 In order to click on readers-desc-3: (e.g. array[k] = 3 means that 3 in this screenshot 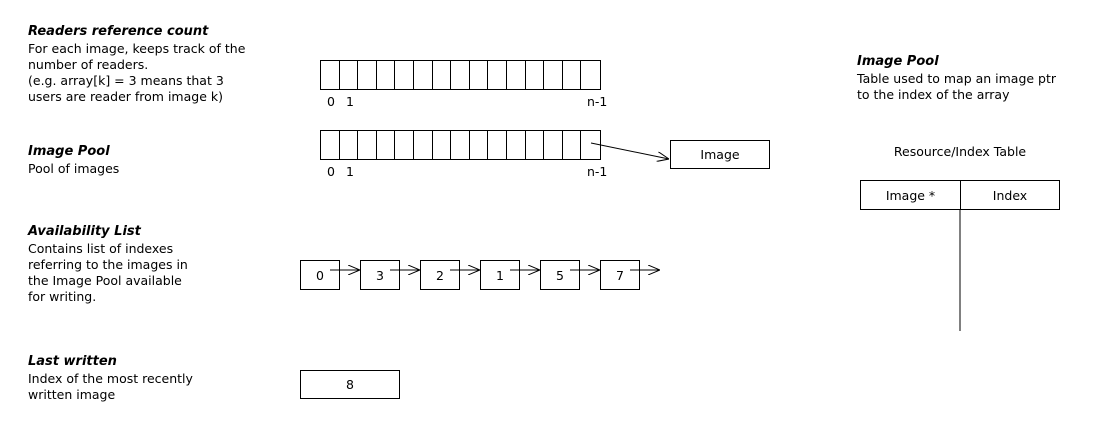, I will do `click(126, 80)`.